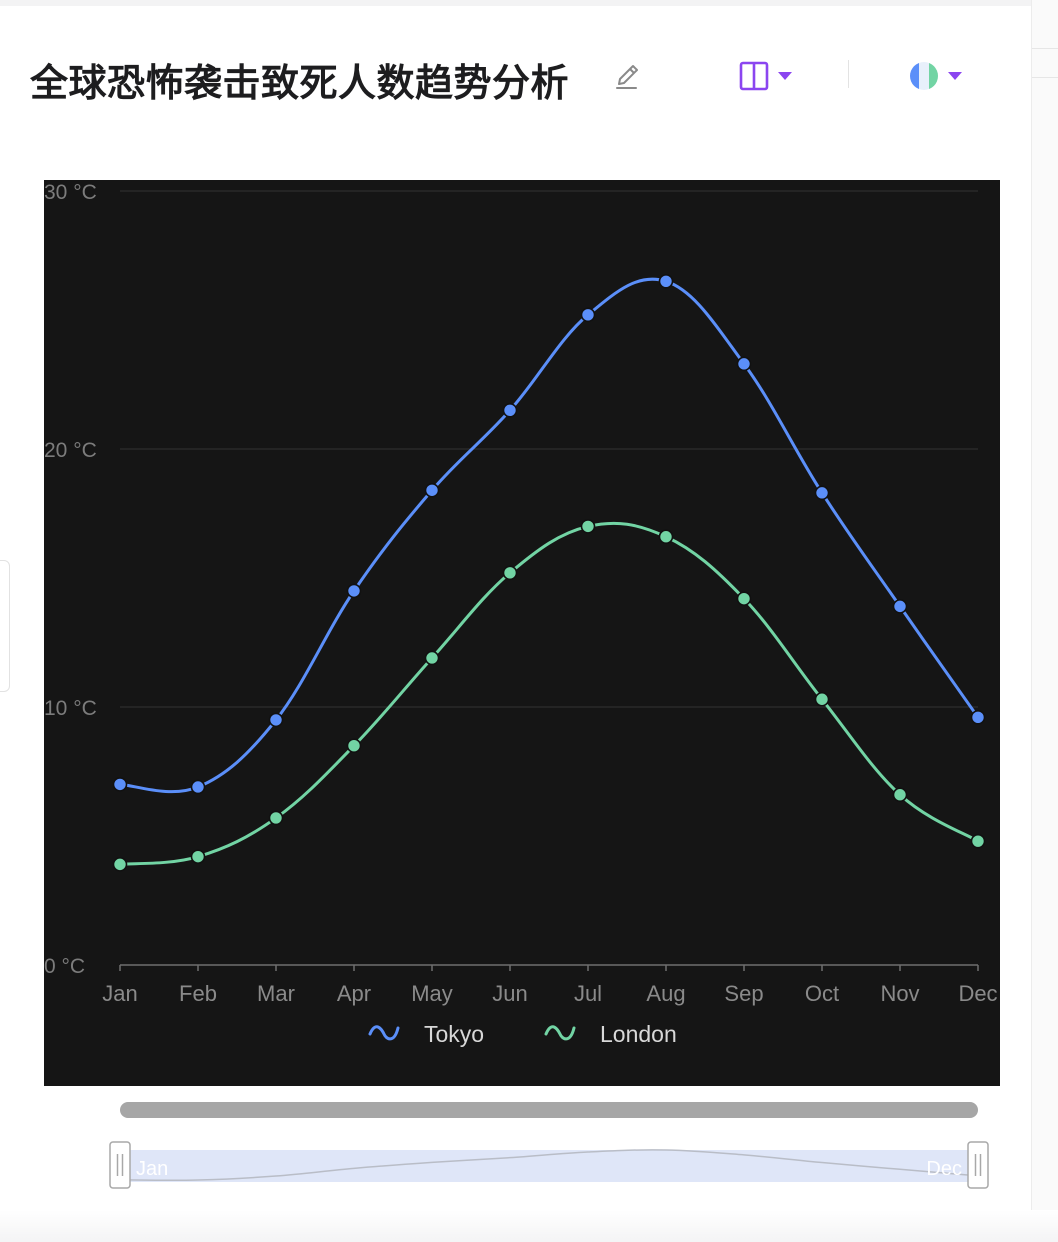  What do you see at coordinates (944, 1169) in the screenshot?
I see `zoom-end-label: Dec` at bounding box center [944, 1169].